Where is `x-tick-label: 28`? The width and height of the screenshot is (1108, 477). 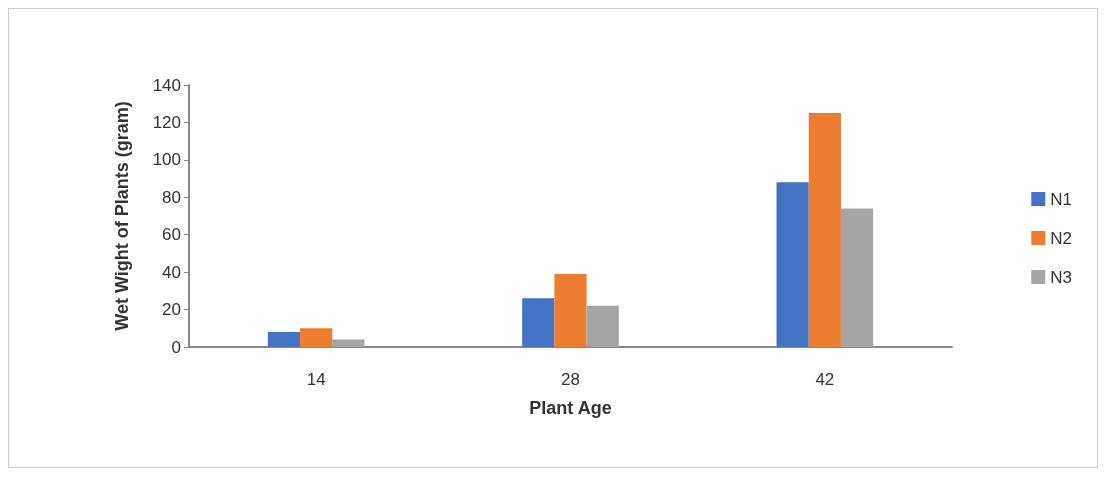
x-tick-label: 28 is located at coordinates (570, 379).